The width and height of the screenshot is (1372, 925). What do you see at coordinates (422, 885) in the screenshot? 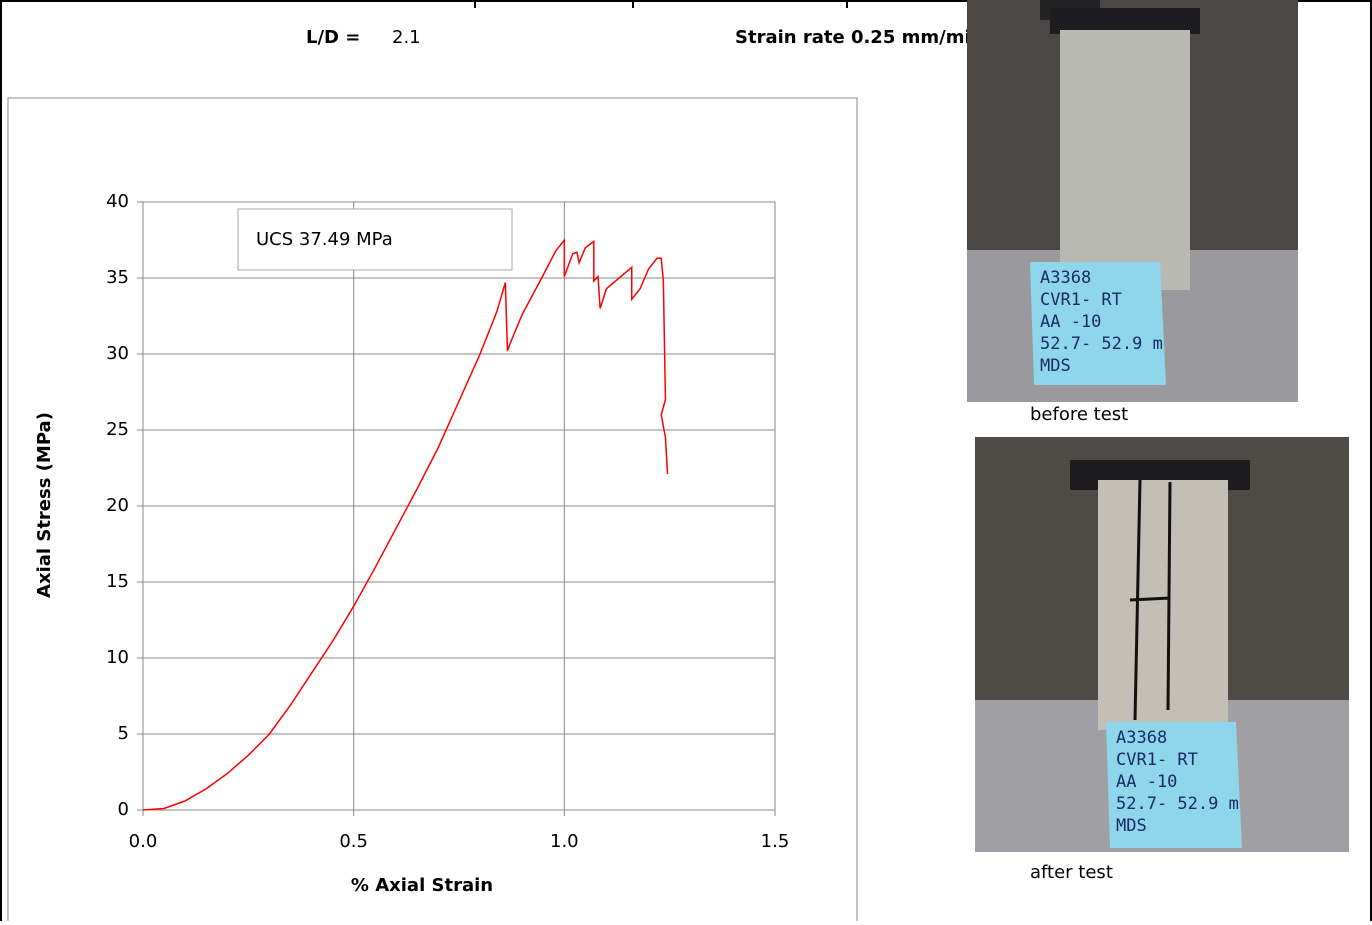
I see `x-axis-label: % Axial Strain` at bounding box center [422, 885].